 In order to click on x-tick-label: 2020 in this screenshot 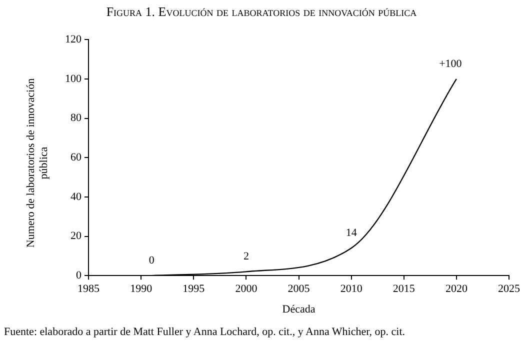, I will do `click(456, 289)`.